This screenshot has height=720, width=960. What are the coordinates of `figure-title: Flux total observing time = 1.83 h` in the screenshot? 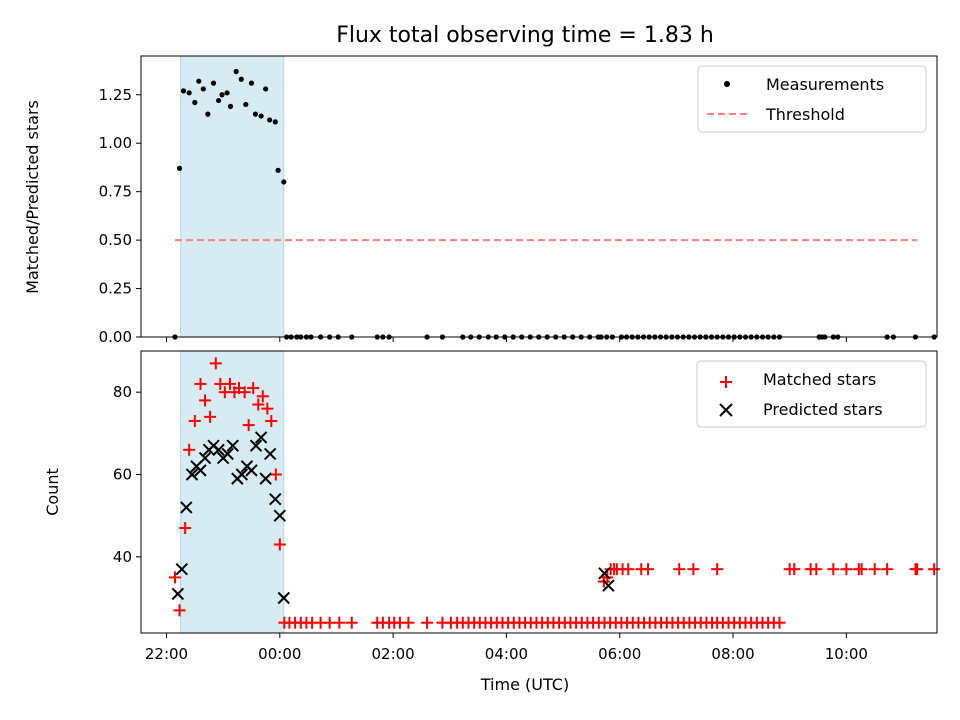 It's located at (525, 35).